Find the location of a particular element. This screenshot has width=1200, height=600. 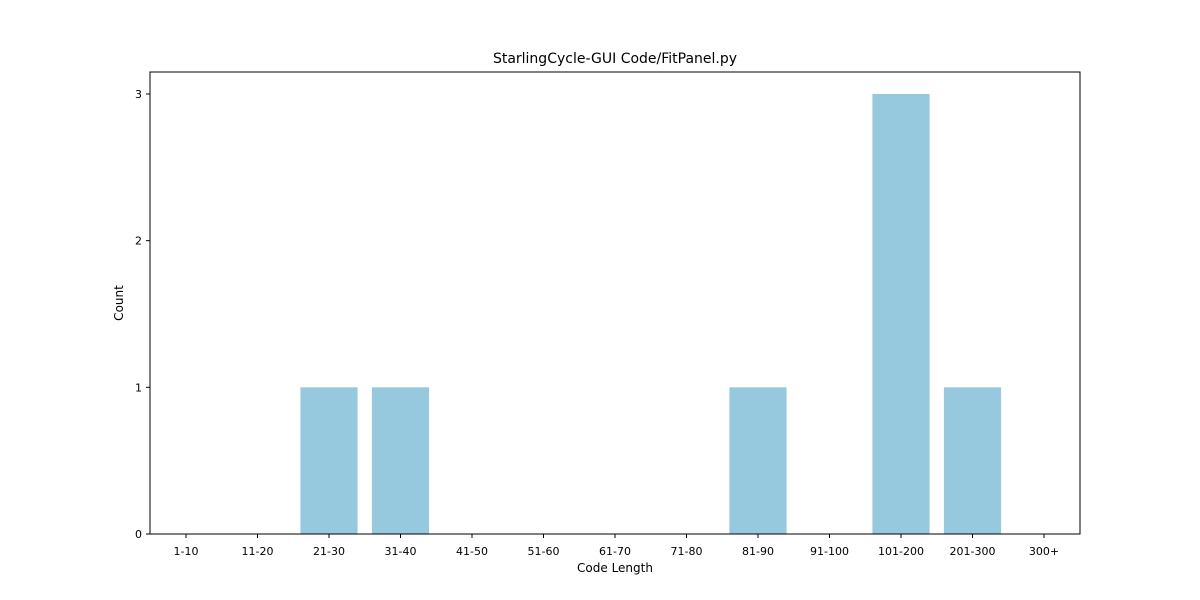

x-tick-label: 201-300 is located at coordinates (973, 551).